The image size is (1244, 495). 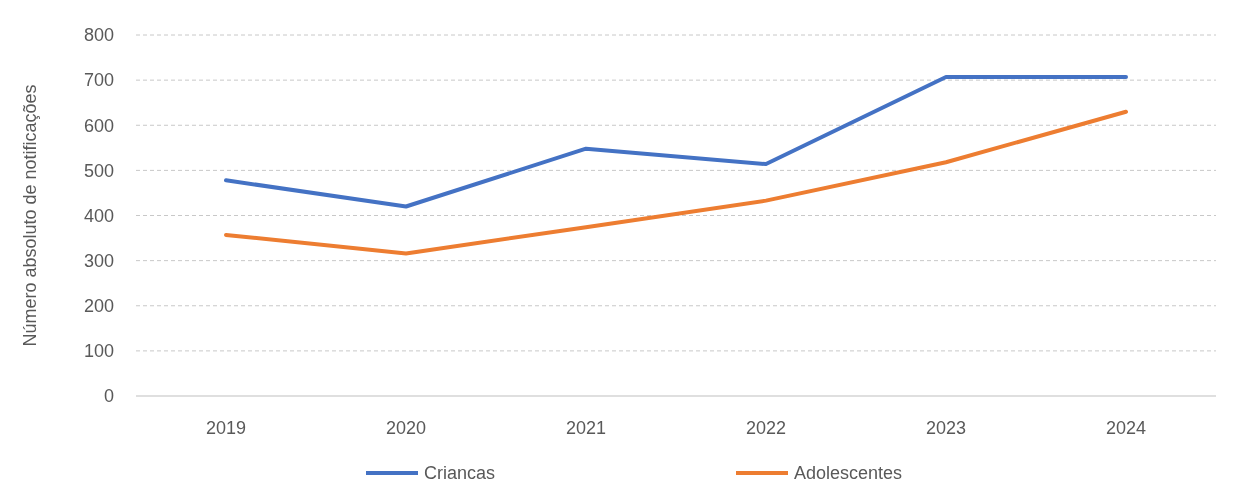 I want to click on x-tick-label: 2023, so click(x=946, y=428).